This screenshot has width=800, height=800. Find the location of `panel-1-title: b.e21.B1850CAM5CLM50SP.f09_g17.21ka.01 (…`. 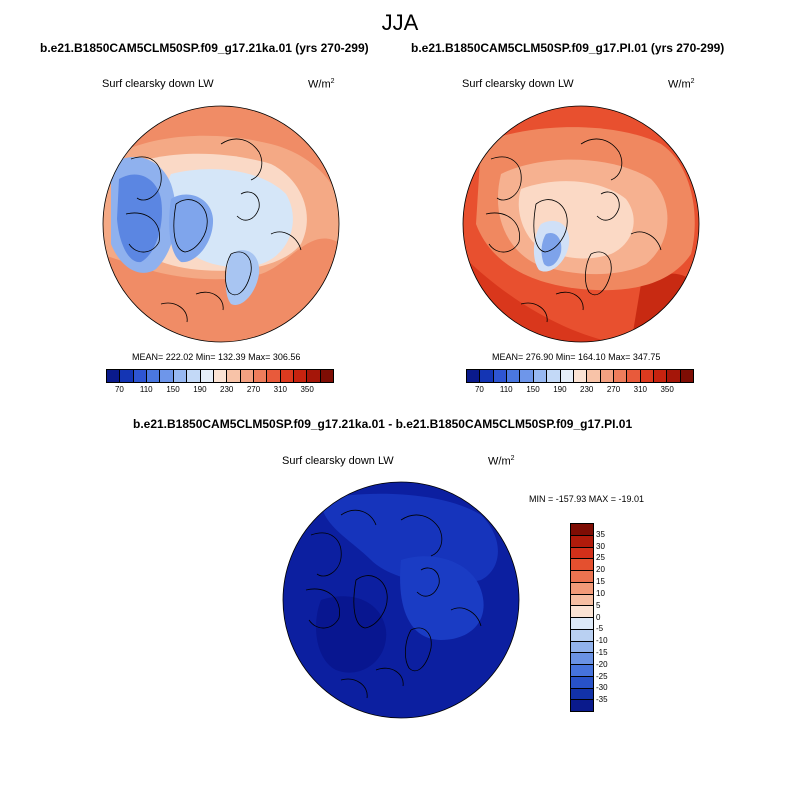

panel-1-title: b.e21.B1850CAM5CLM50SP.f09_g17.21ka.01 (… is located at coordinates (204, 48).